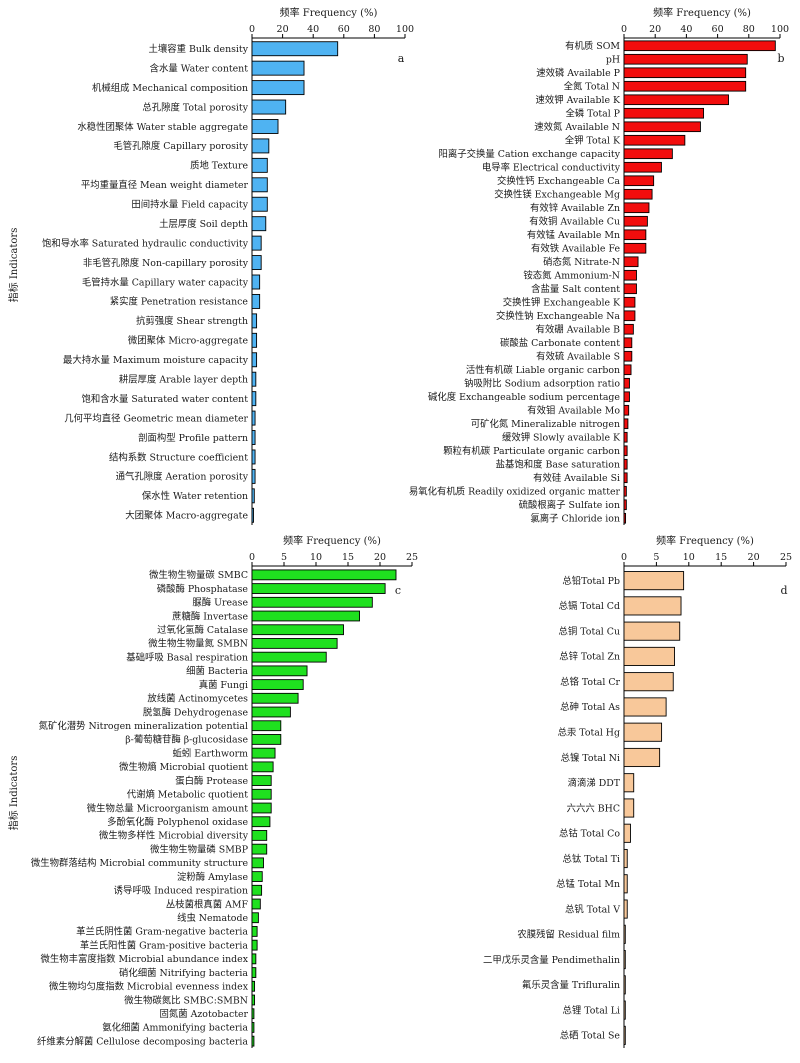 This screenshot has height=1063, width=800. Describe the element at coordinates (613, 60) in the screenshot. I see `category-label: pH` at that location.